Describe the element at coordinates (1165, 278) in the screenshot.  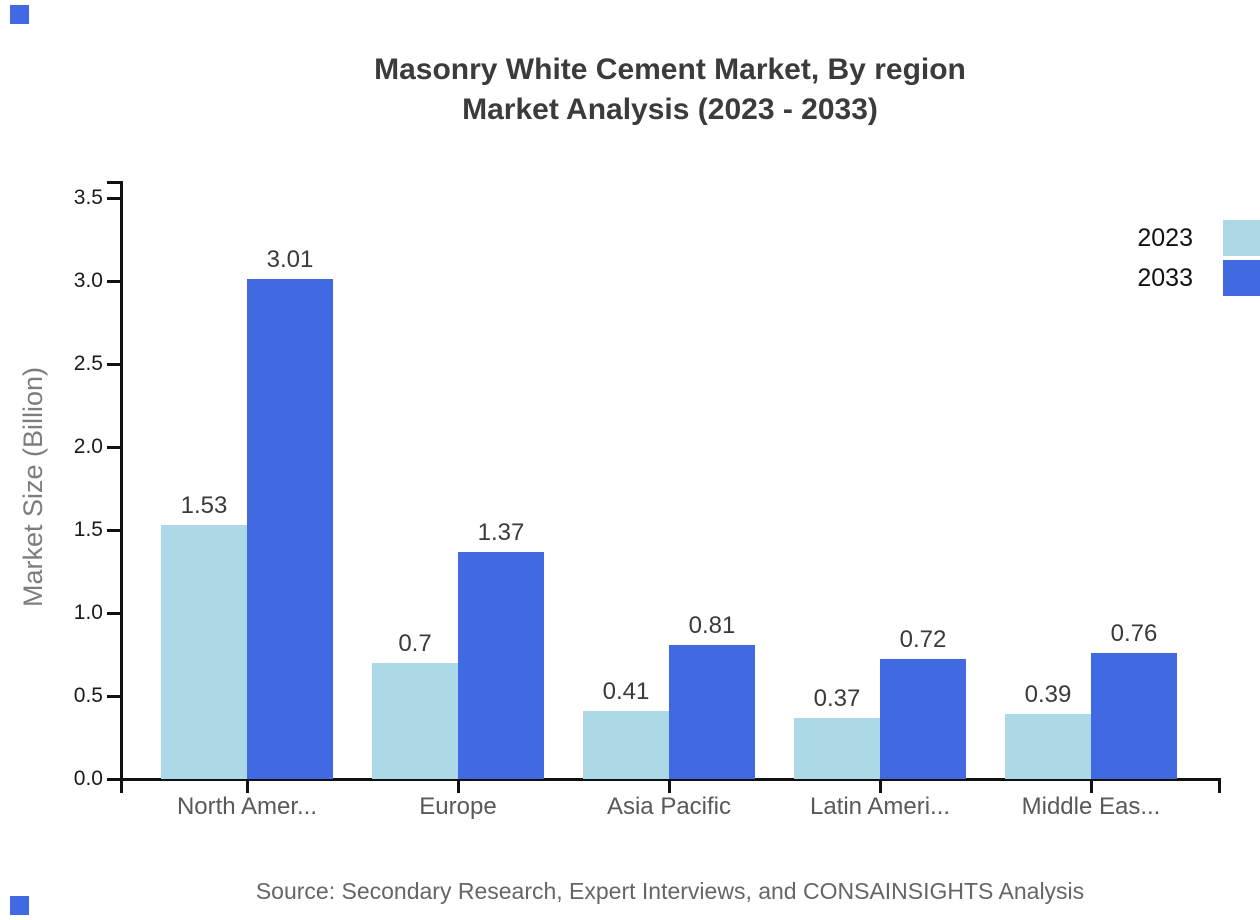
I see `legend-label-2033: 2033` at that location.